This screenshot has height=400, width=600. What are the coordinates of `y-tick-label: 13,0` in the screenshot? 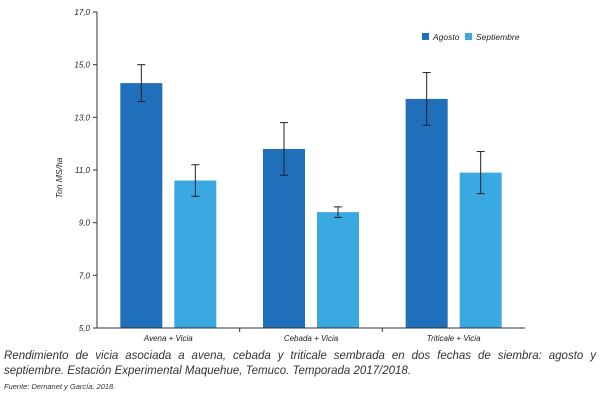 It's located at (82, 117).